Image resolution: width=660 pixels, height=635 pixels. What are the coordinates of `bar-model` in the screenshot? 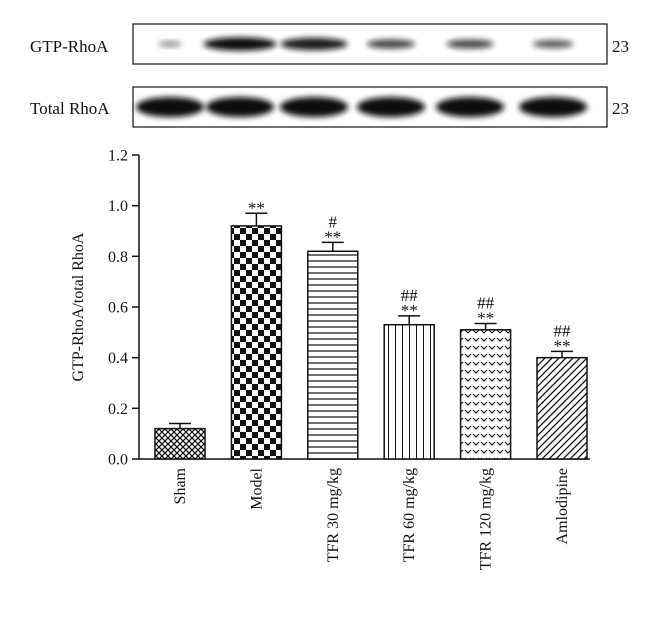 It's located at (256, 342).